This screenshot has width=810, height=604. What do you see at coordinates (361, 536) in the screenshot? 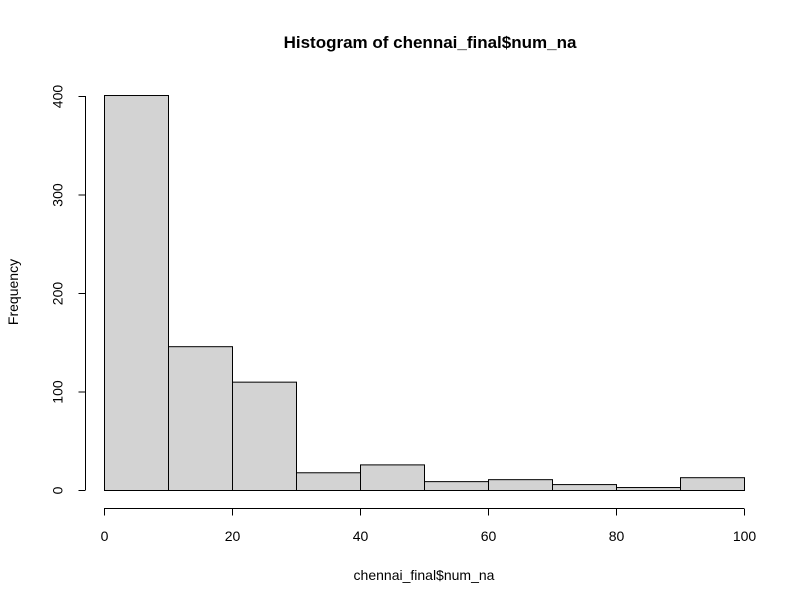
I see `x-tick-label-2: 40` at bounding box center [361, 536].